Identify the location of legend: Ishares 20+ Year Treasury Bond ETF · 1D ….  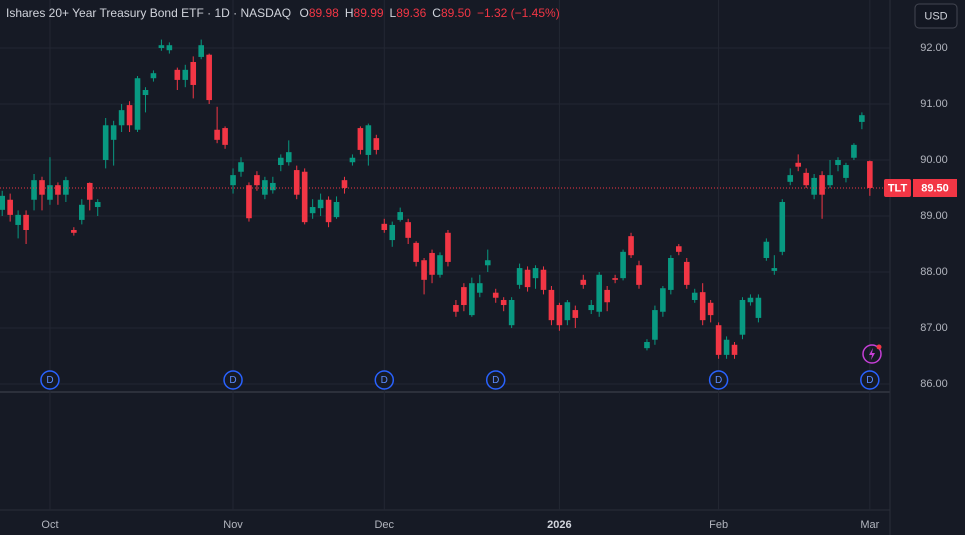
(283, 13).